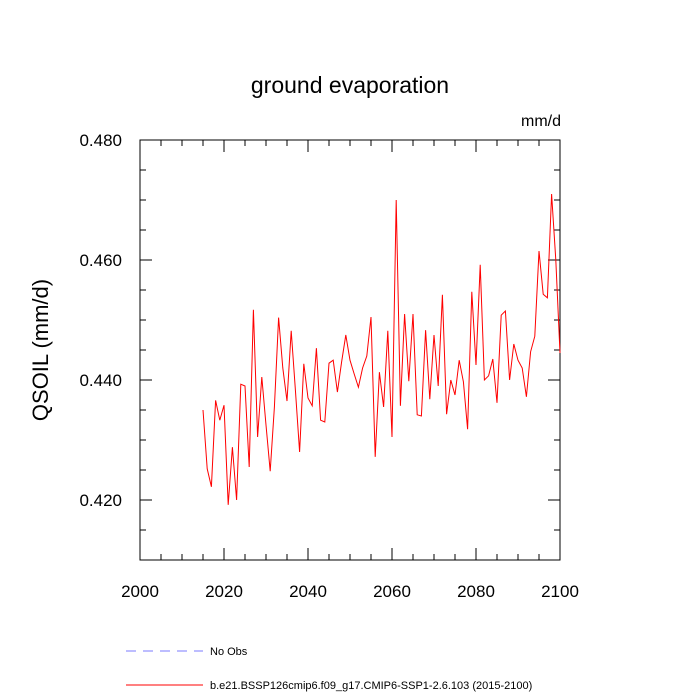 This screenshot has width=700, height=700. Describe the element at coordinates (140, 591) in the screenshot. I see `x-tick-label: 2000` at that location.